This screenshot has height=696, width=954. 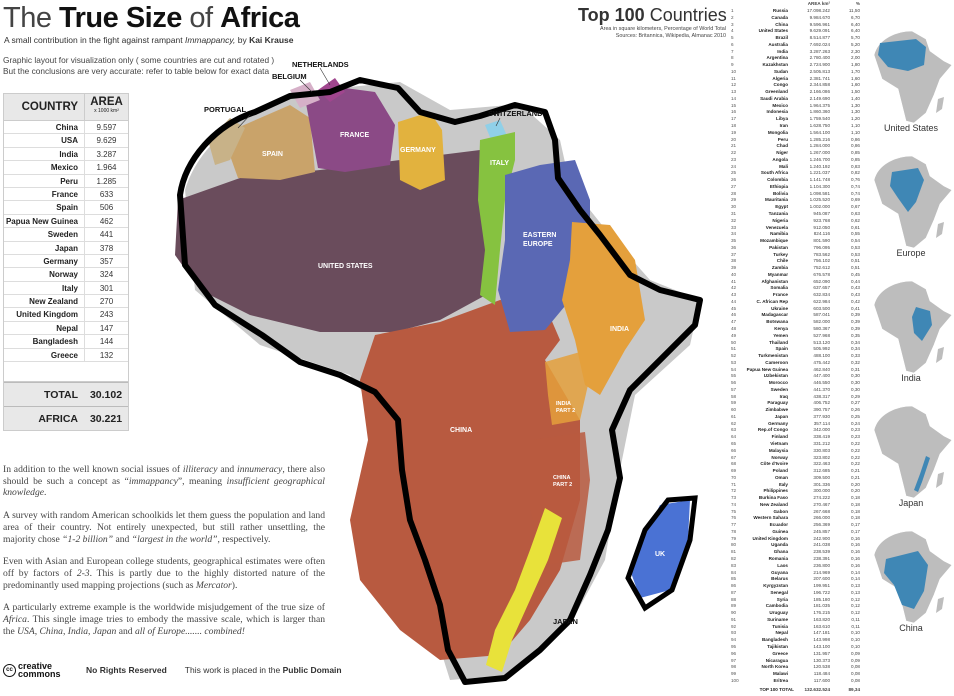 I want to click on table-row: Italy 301, so click(x=66, y=288).